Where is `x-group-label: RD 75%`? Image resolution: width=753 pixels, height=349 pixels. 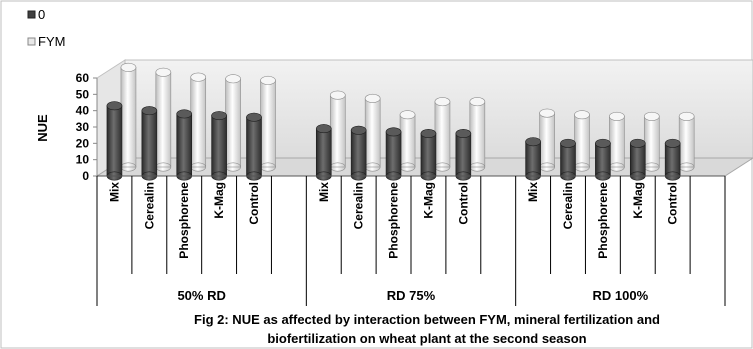
x-group-label: RD 75% is located at coordinates (411, 295).